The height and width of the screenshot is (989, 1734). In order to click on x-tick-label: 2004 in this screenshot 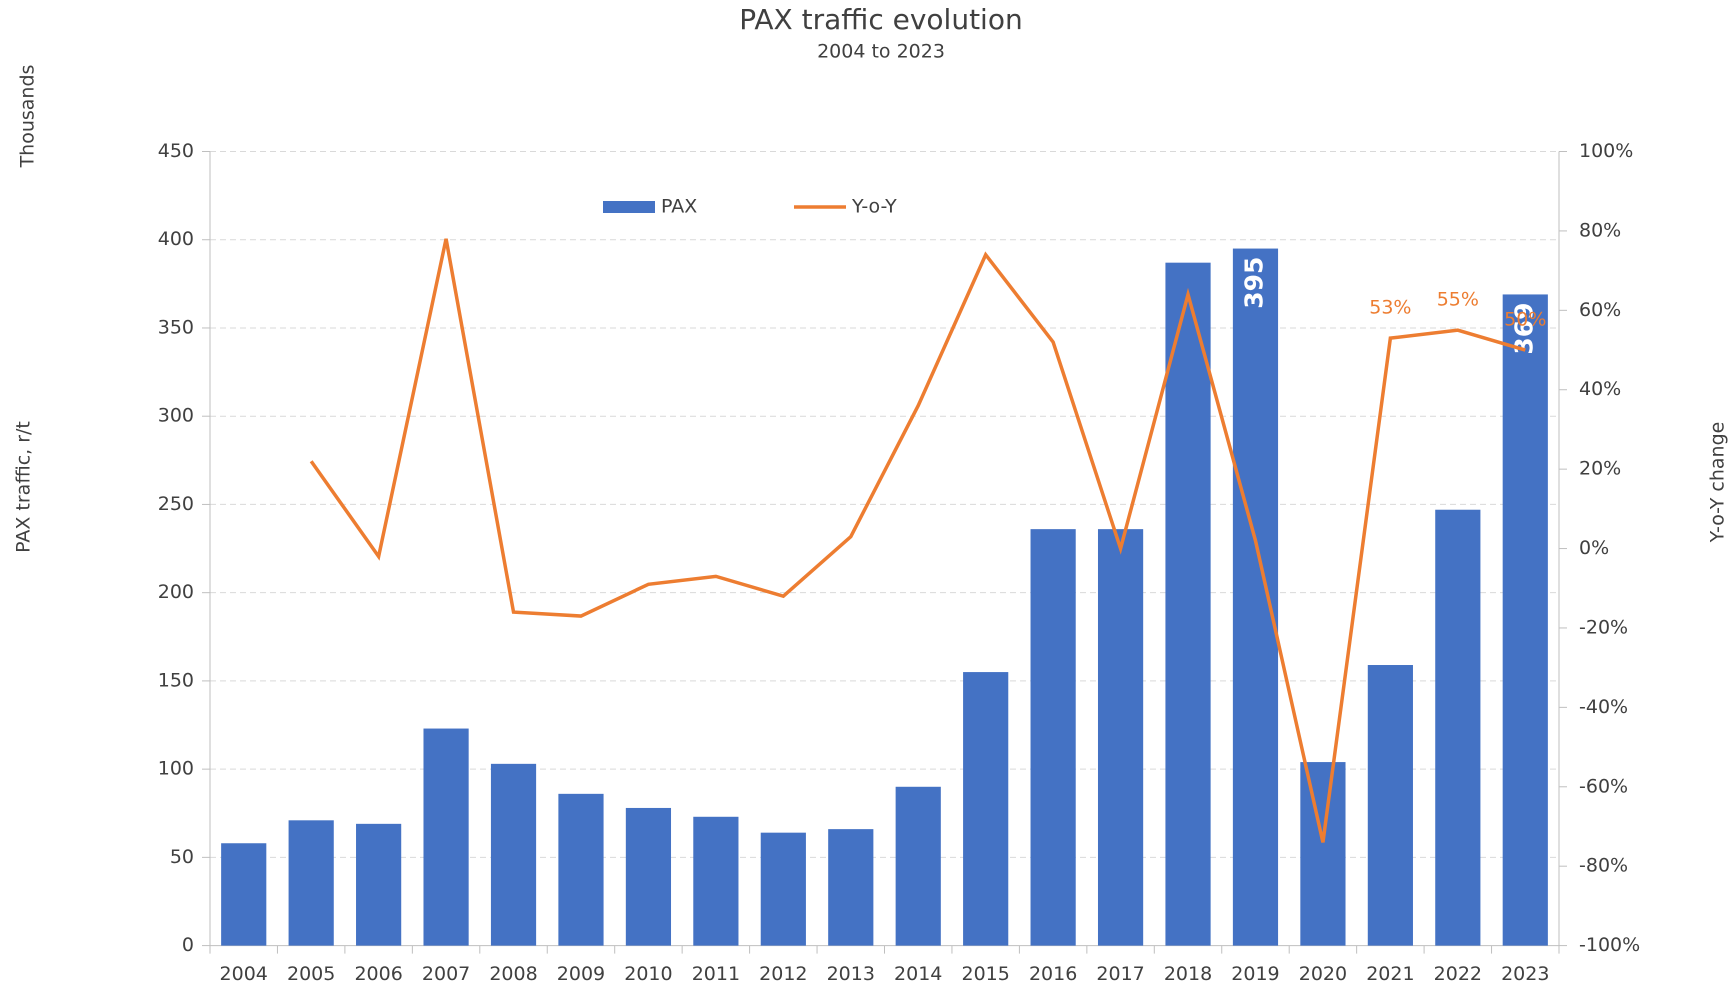, I will do `click(244, 974)`.